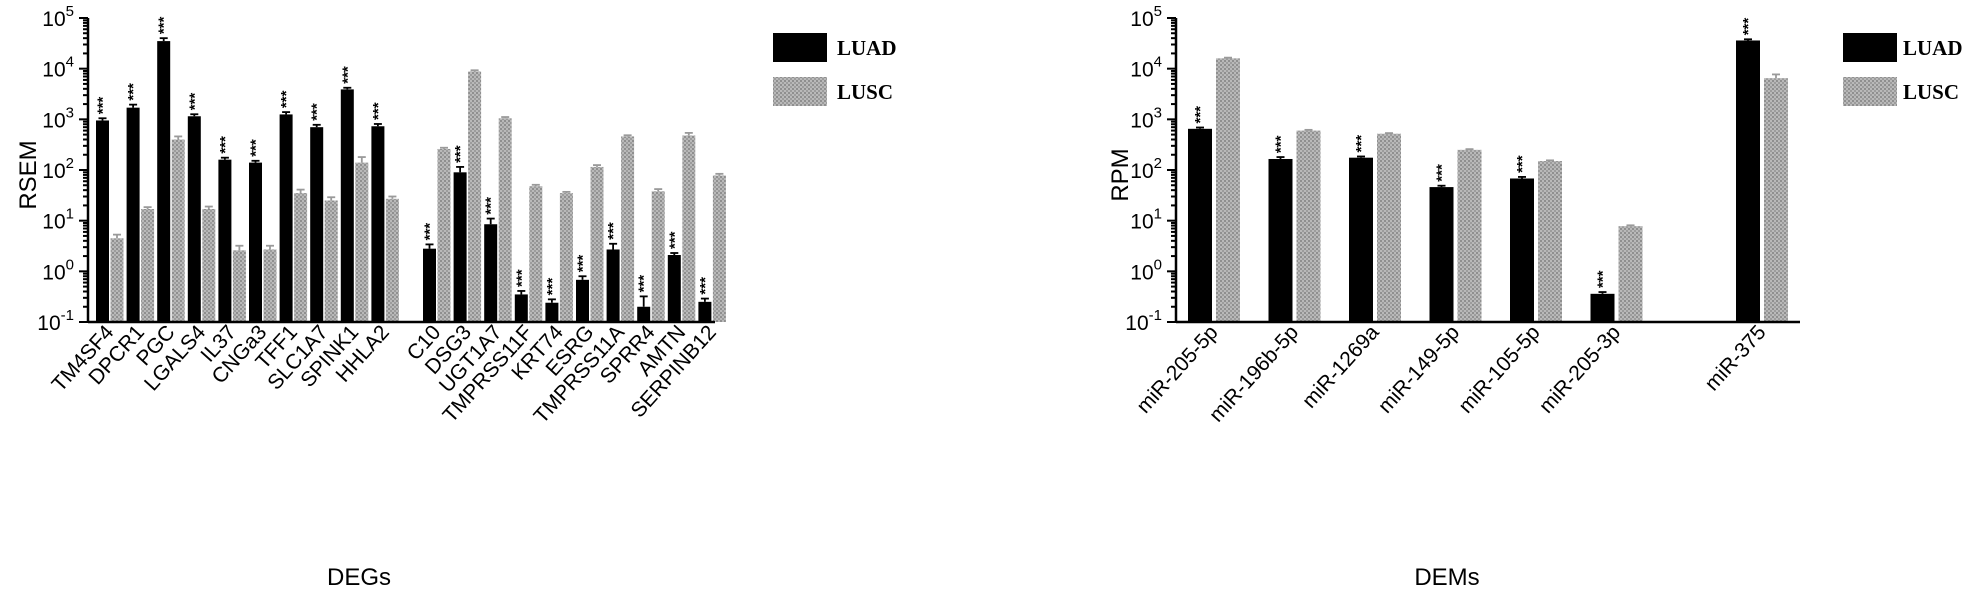  What do you see at coordinates (644, 284) in the screenshot?
I see `significance-sprr4: ***` at bounding box center [644, 284].